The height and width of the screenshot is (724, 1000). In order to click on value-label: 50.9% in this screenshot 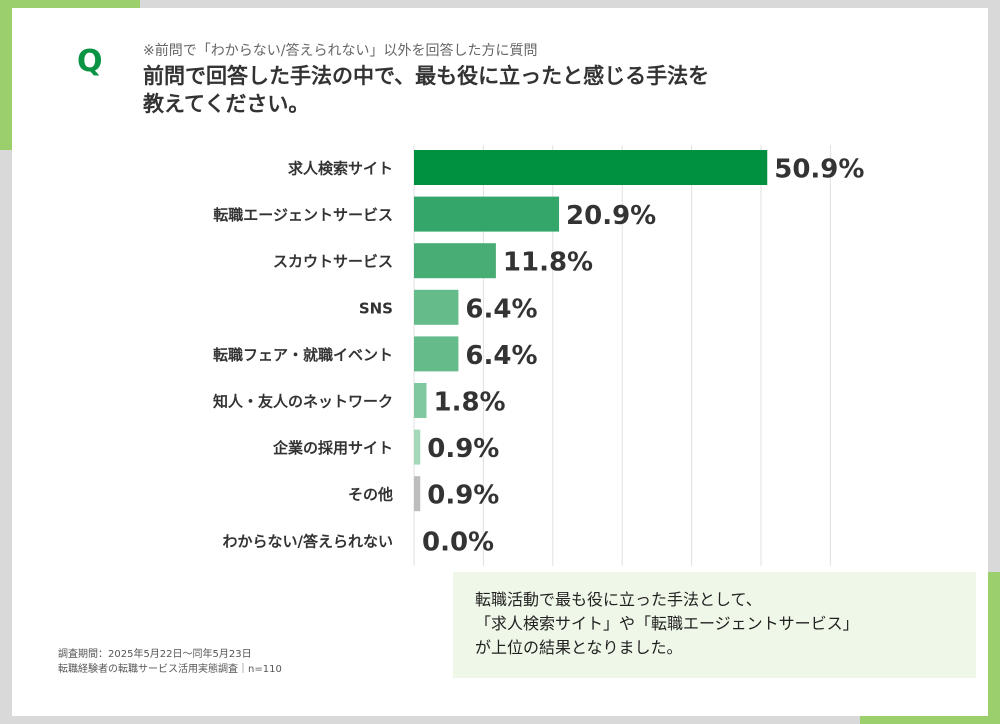, I will do `click(819, 170)`.